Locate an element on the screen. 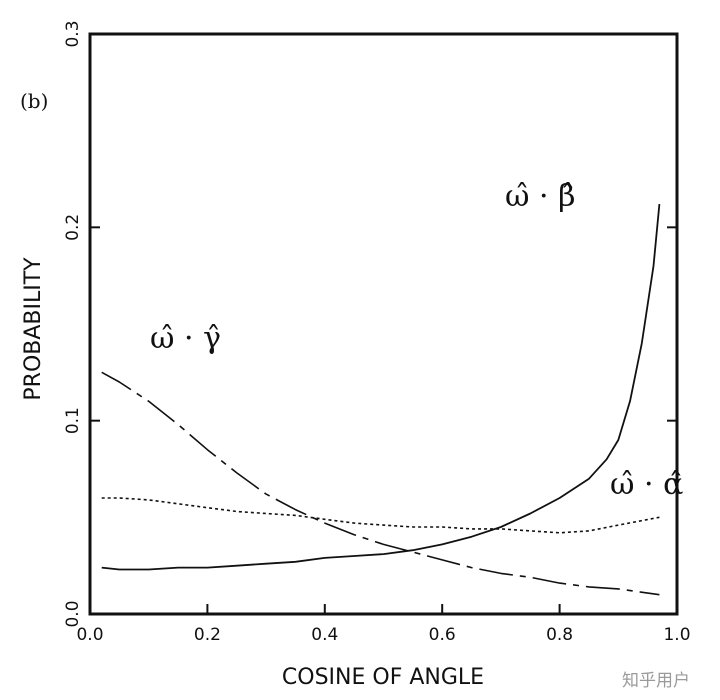 This screenshot has width=720, height=700. y-tick-label: 0.0 is located at coordinates (73, 613).